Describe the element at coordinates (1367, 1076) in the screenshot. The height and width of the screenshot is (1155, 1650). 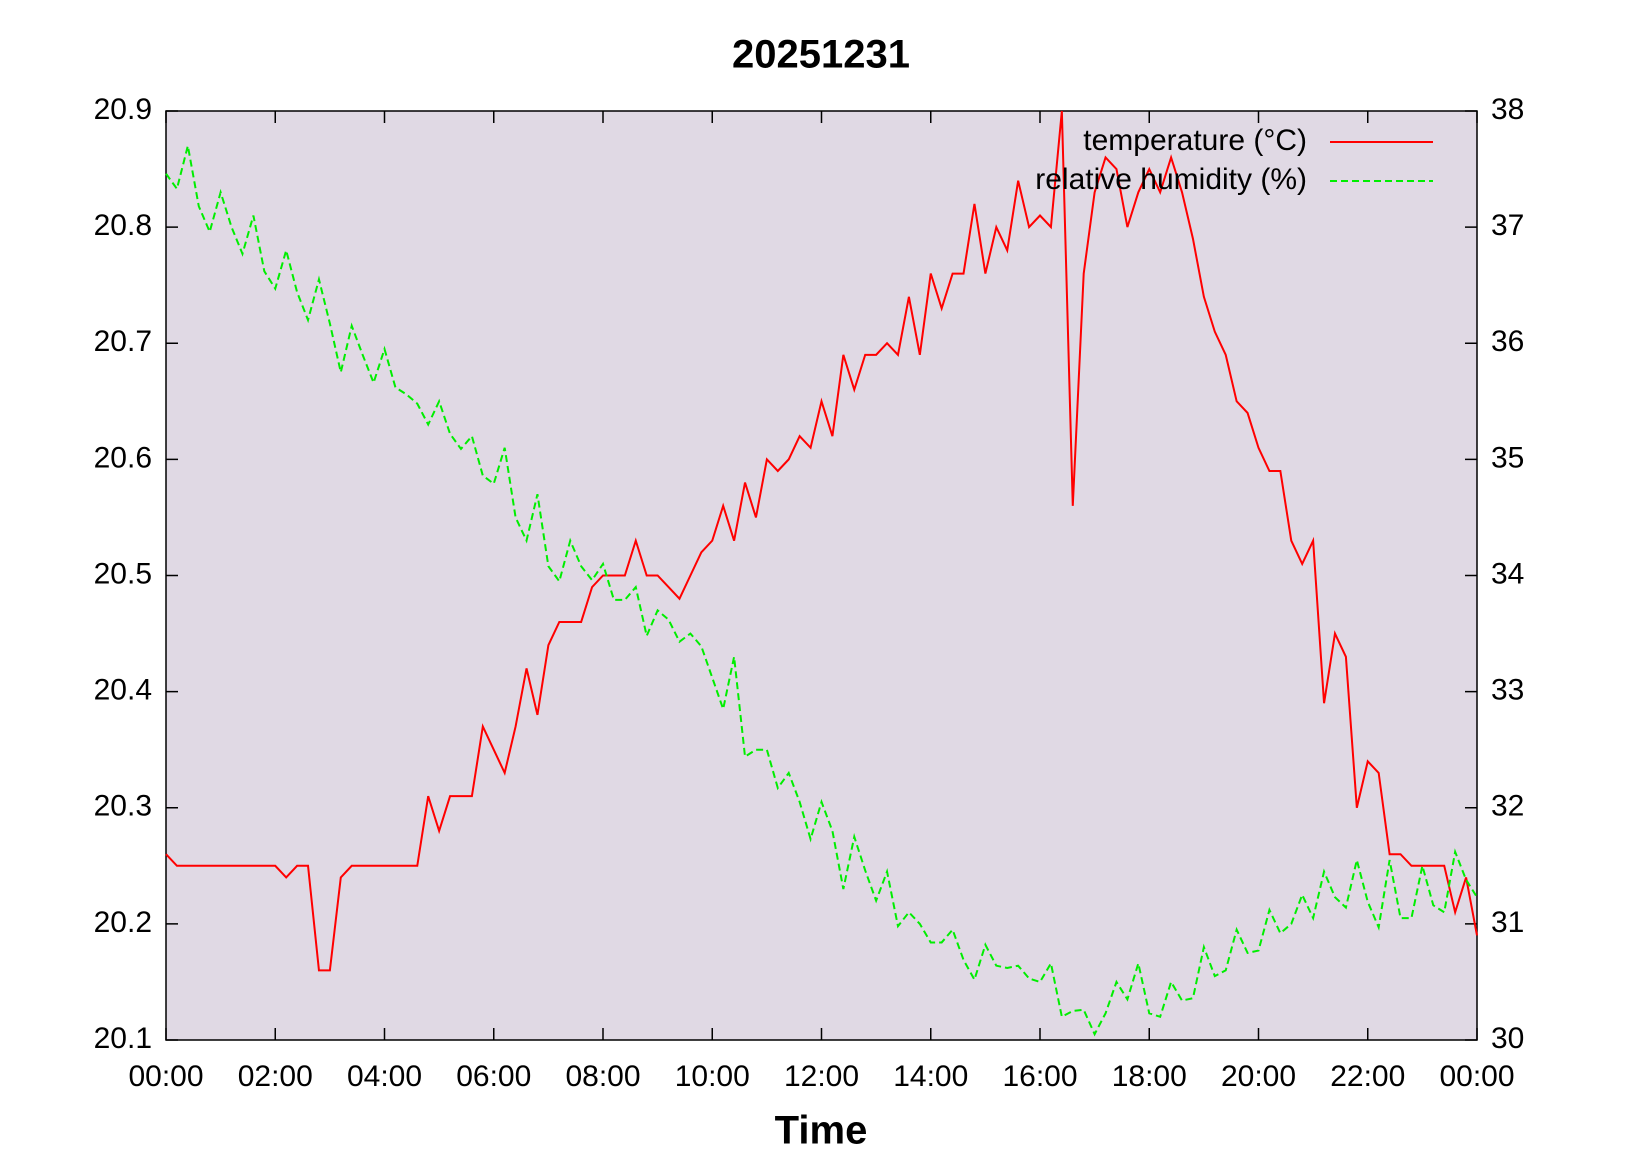
I see `x-tick-label: 22:00` at that location.